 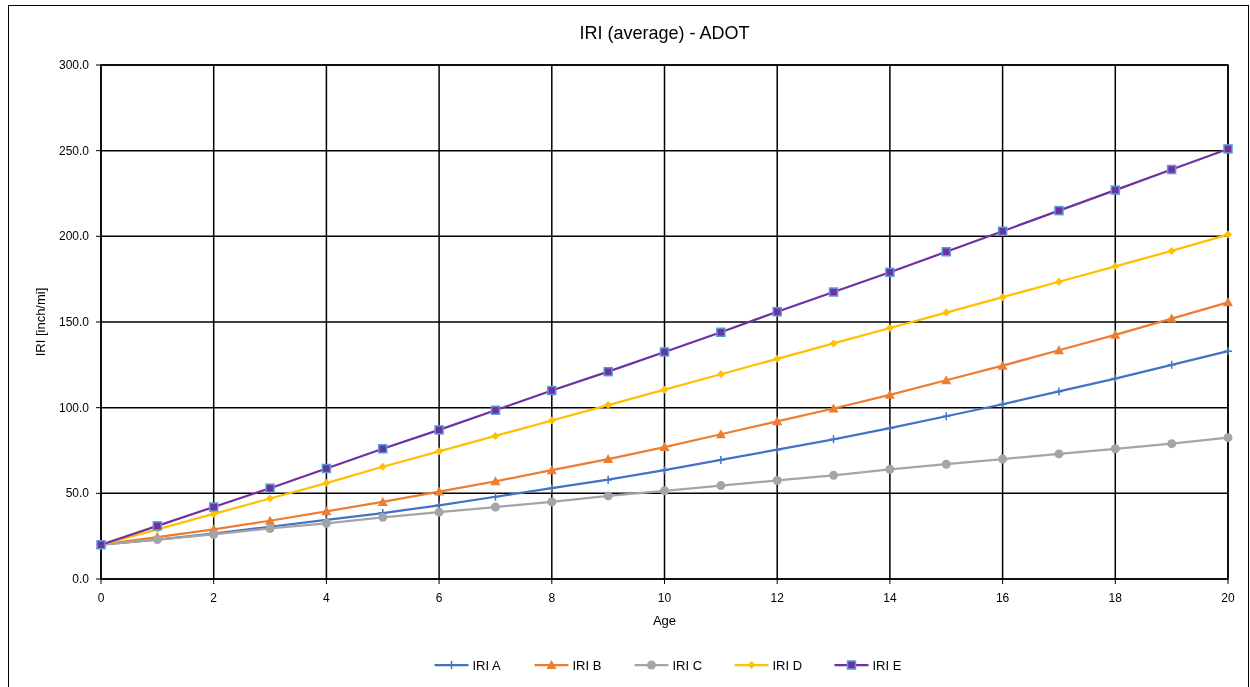 What do you see at coordinates (74, 407) in the screenshot?
I see `y-tick-label: 100.0` at bounding box center [74, 407].